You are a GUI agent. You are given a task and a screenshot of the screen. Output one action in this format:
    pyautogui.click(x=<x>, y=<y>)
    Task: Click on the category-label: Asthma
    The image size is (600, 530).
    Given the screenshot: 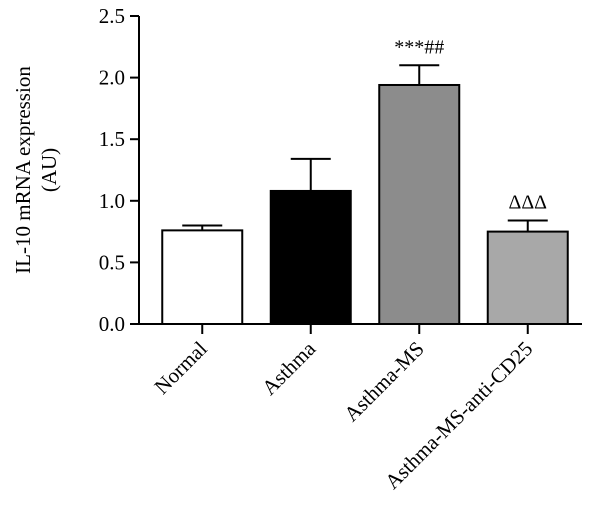 What is the action you would take?
    pyautogui.click(x=289, y=368)
    